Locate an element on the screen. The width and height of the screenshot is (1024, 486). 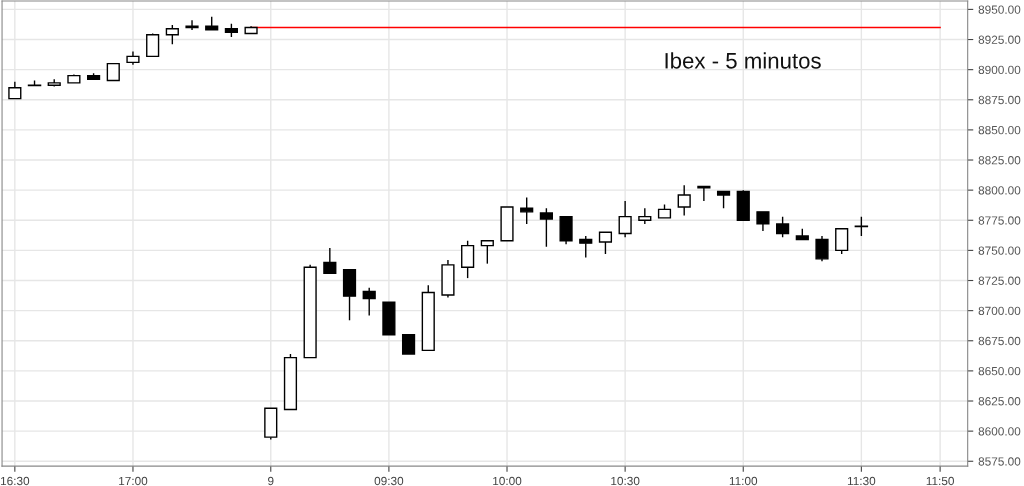
x-tick-label: 9 is located at coordinates (271, 481).